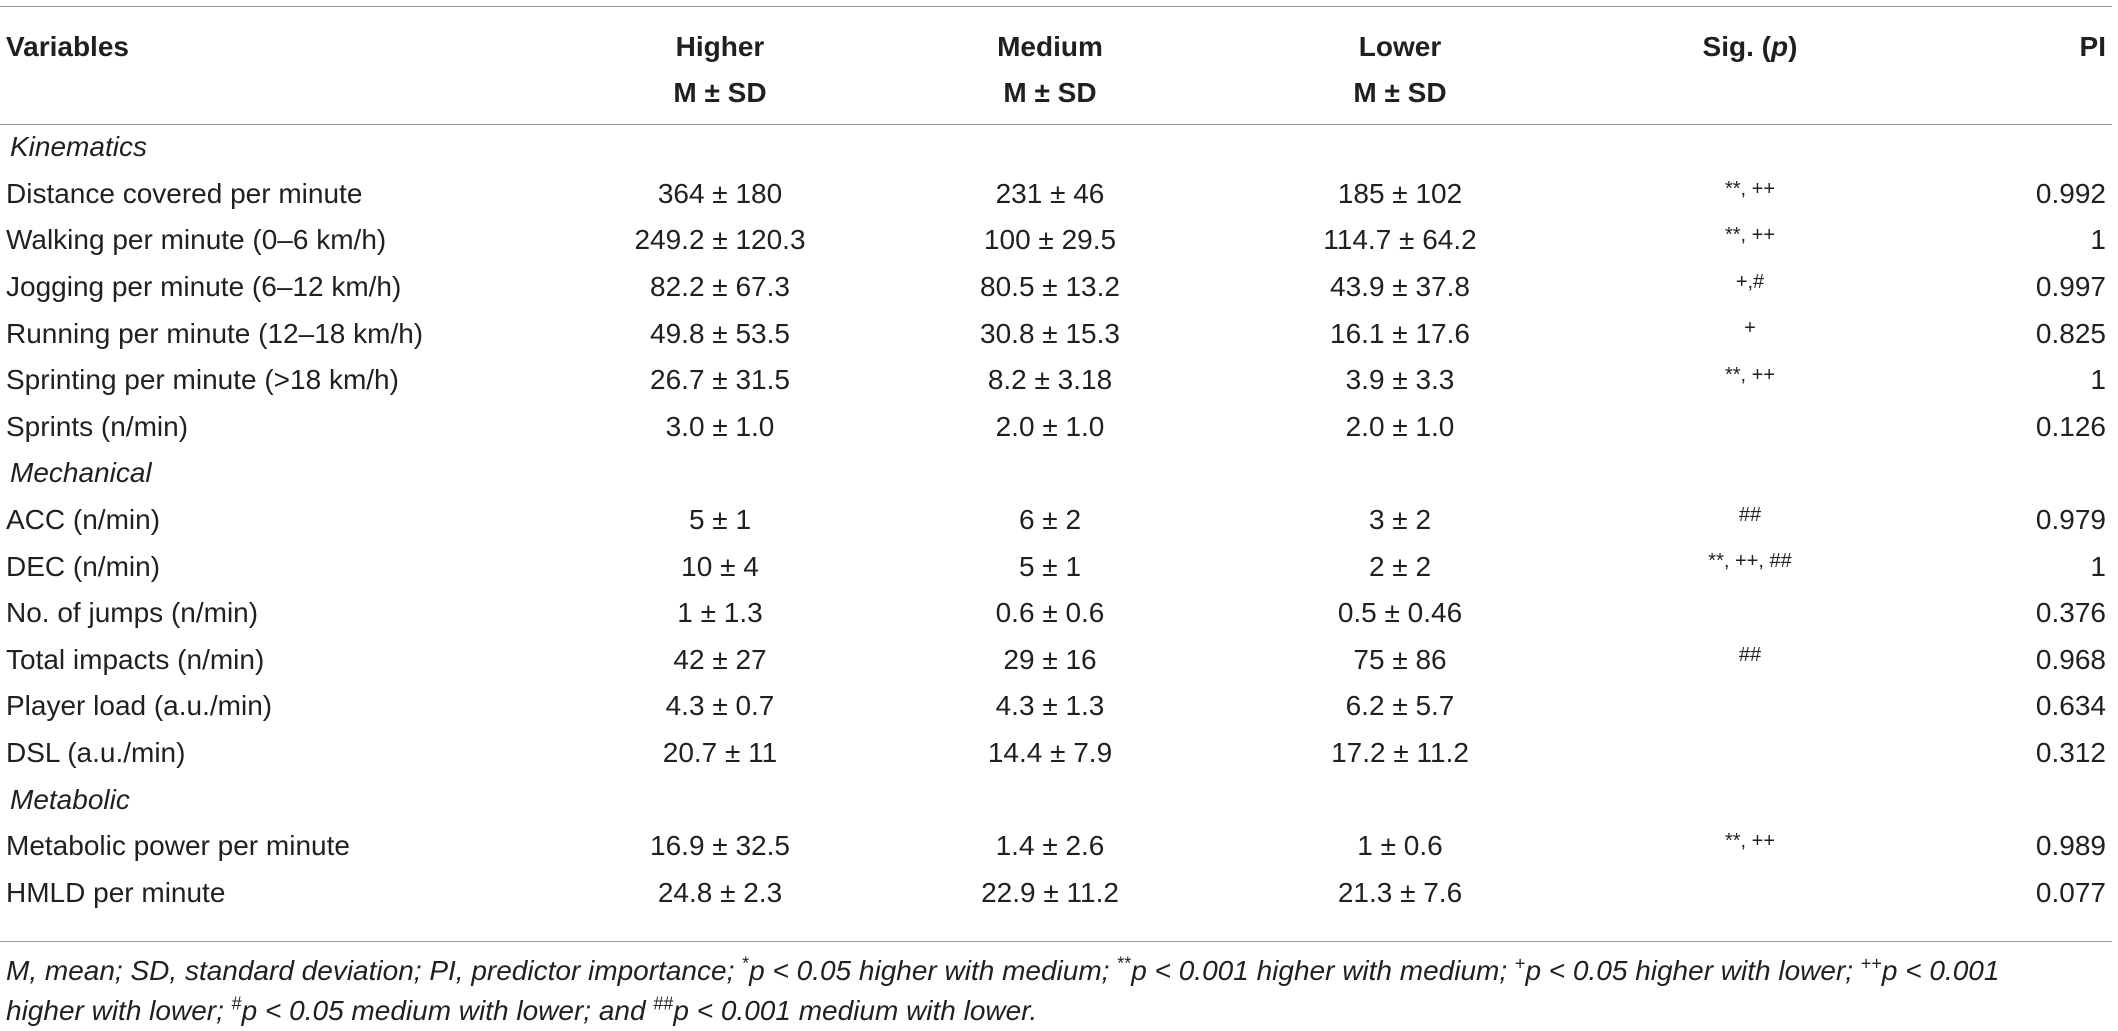  Describe the element at coordinates (139, 706) in the screenshot. I see `row-label: Player load (a.u./min)` at that location.